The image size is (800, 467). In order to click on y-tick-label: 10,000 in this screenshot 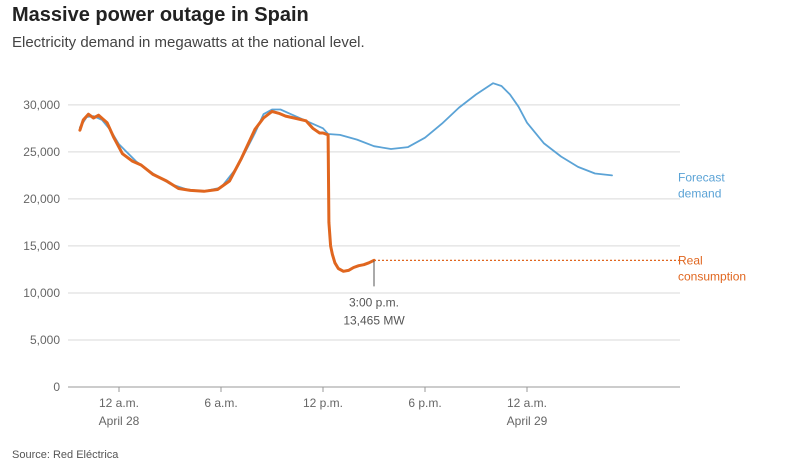, I will do `click(41, 293)`.